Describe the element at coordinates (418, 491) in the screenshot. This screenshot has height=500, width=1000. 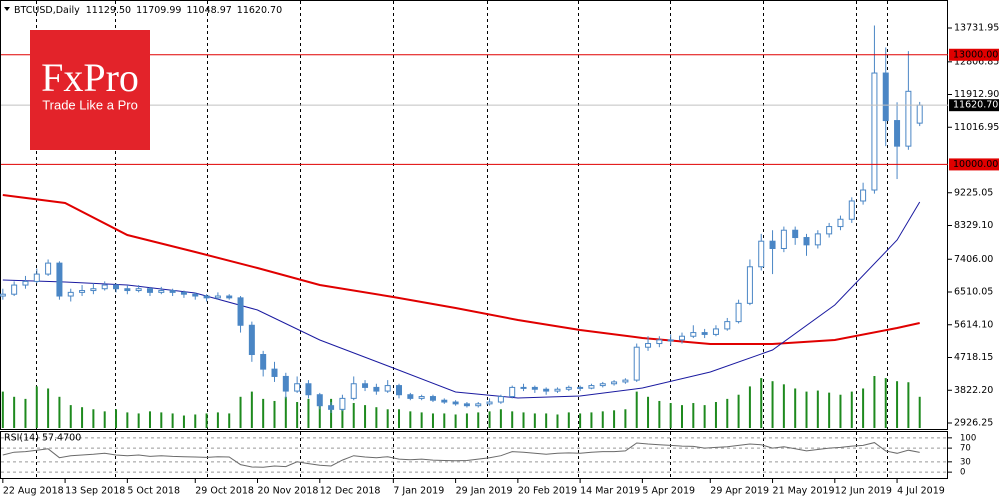
I see `x-tick-label: 7 Jan 2019` at that location.